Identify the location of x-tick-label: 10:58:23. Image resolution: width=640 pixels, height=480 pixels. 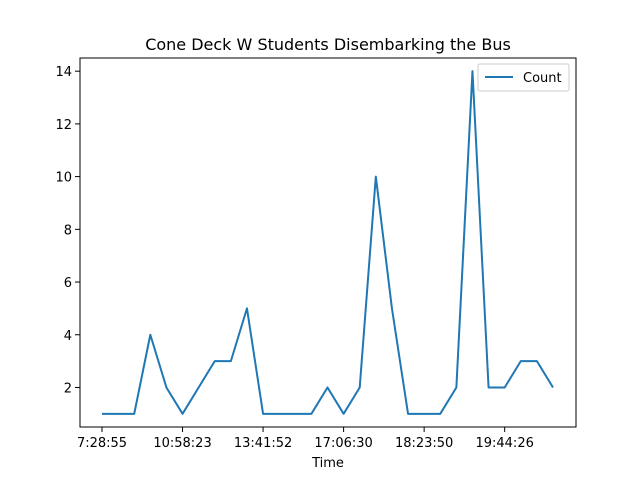
(182, 443).